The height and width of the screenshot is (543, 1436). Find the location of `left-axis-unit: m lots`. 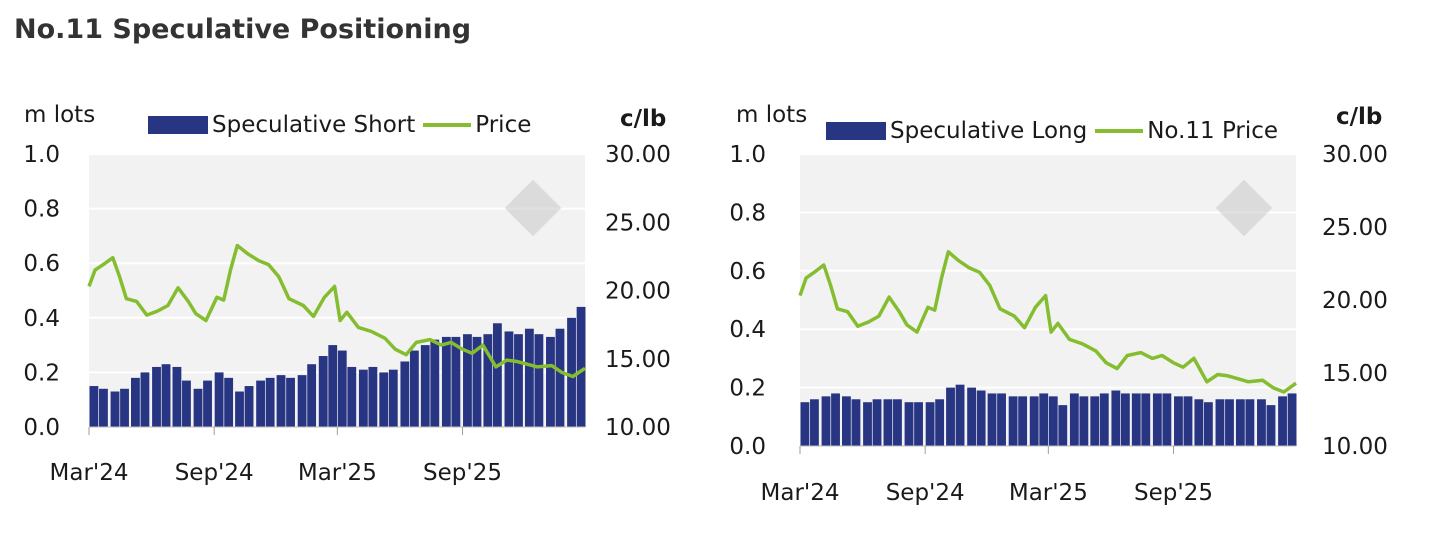

left-axis-unit: m lots is located at coordinates (60, 115).